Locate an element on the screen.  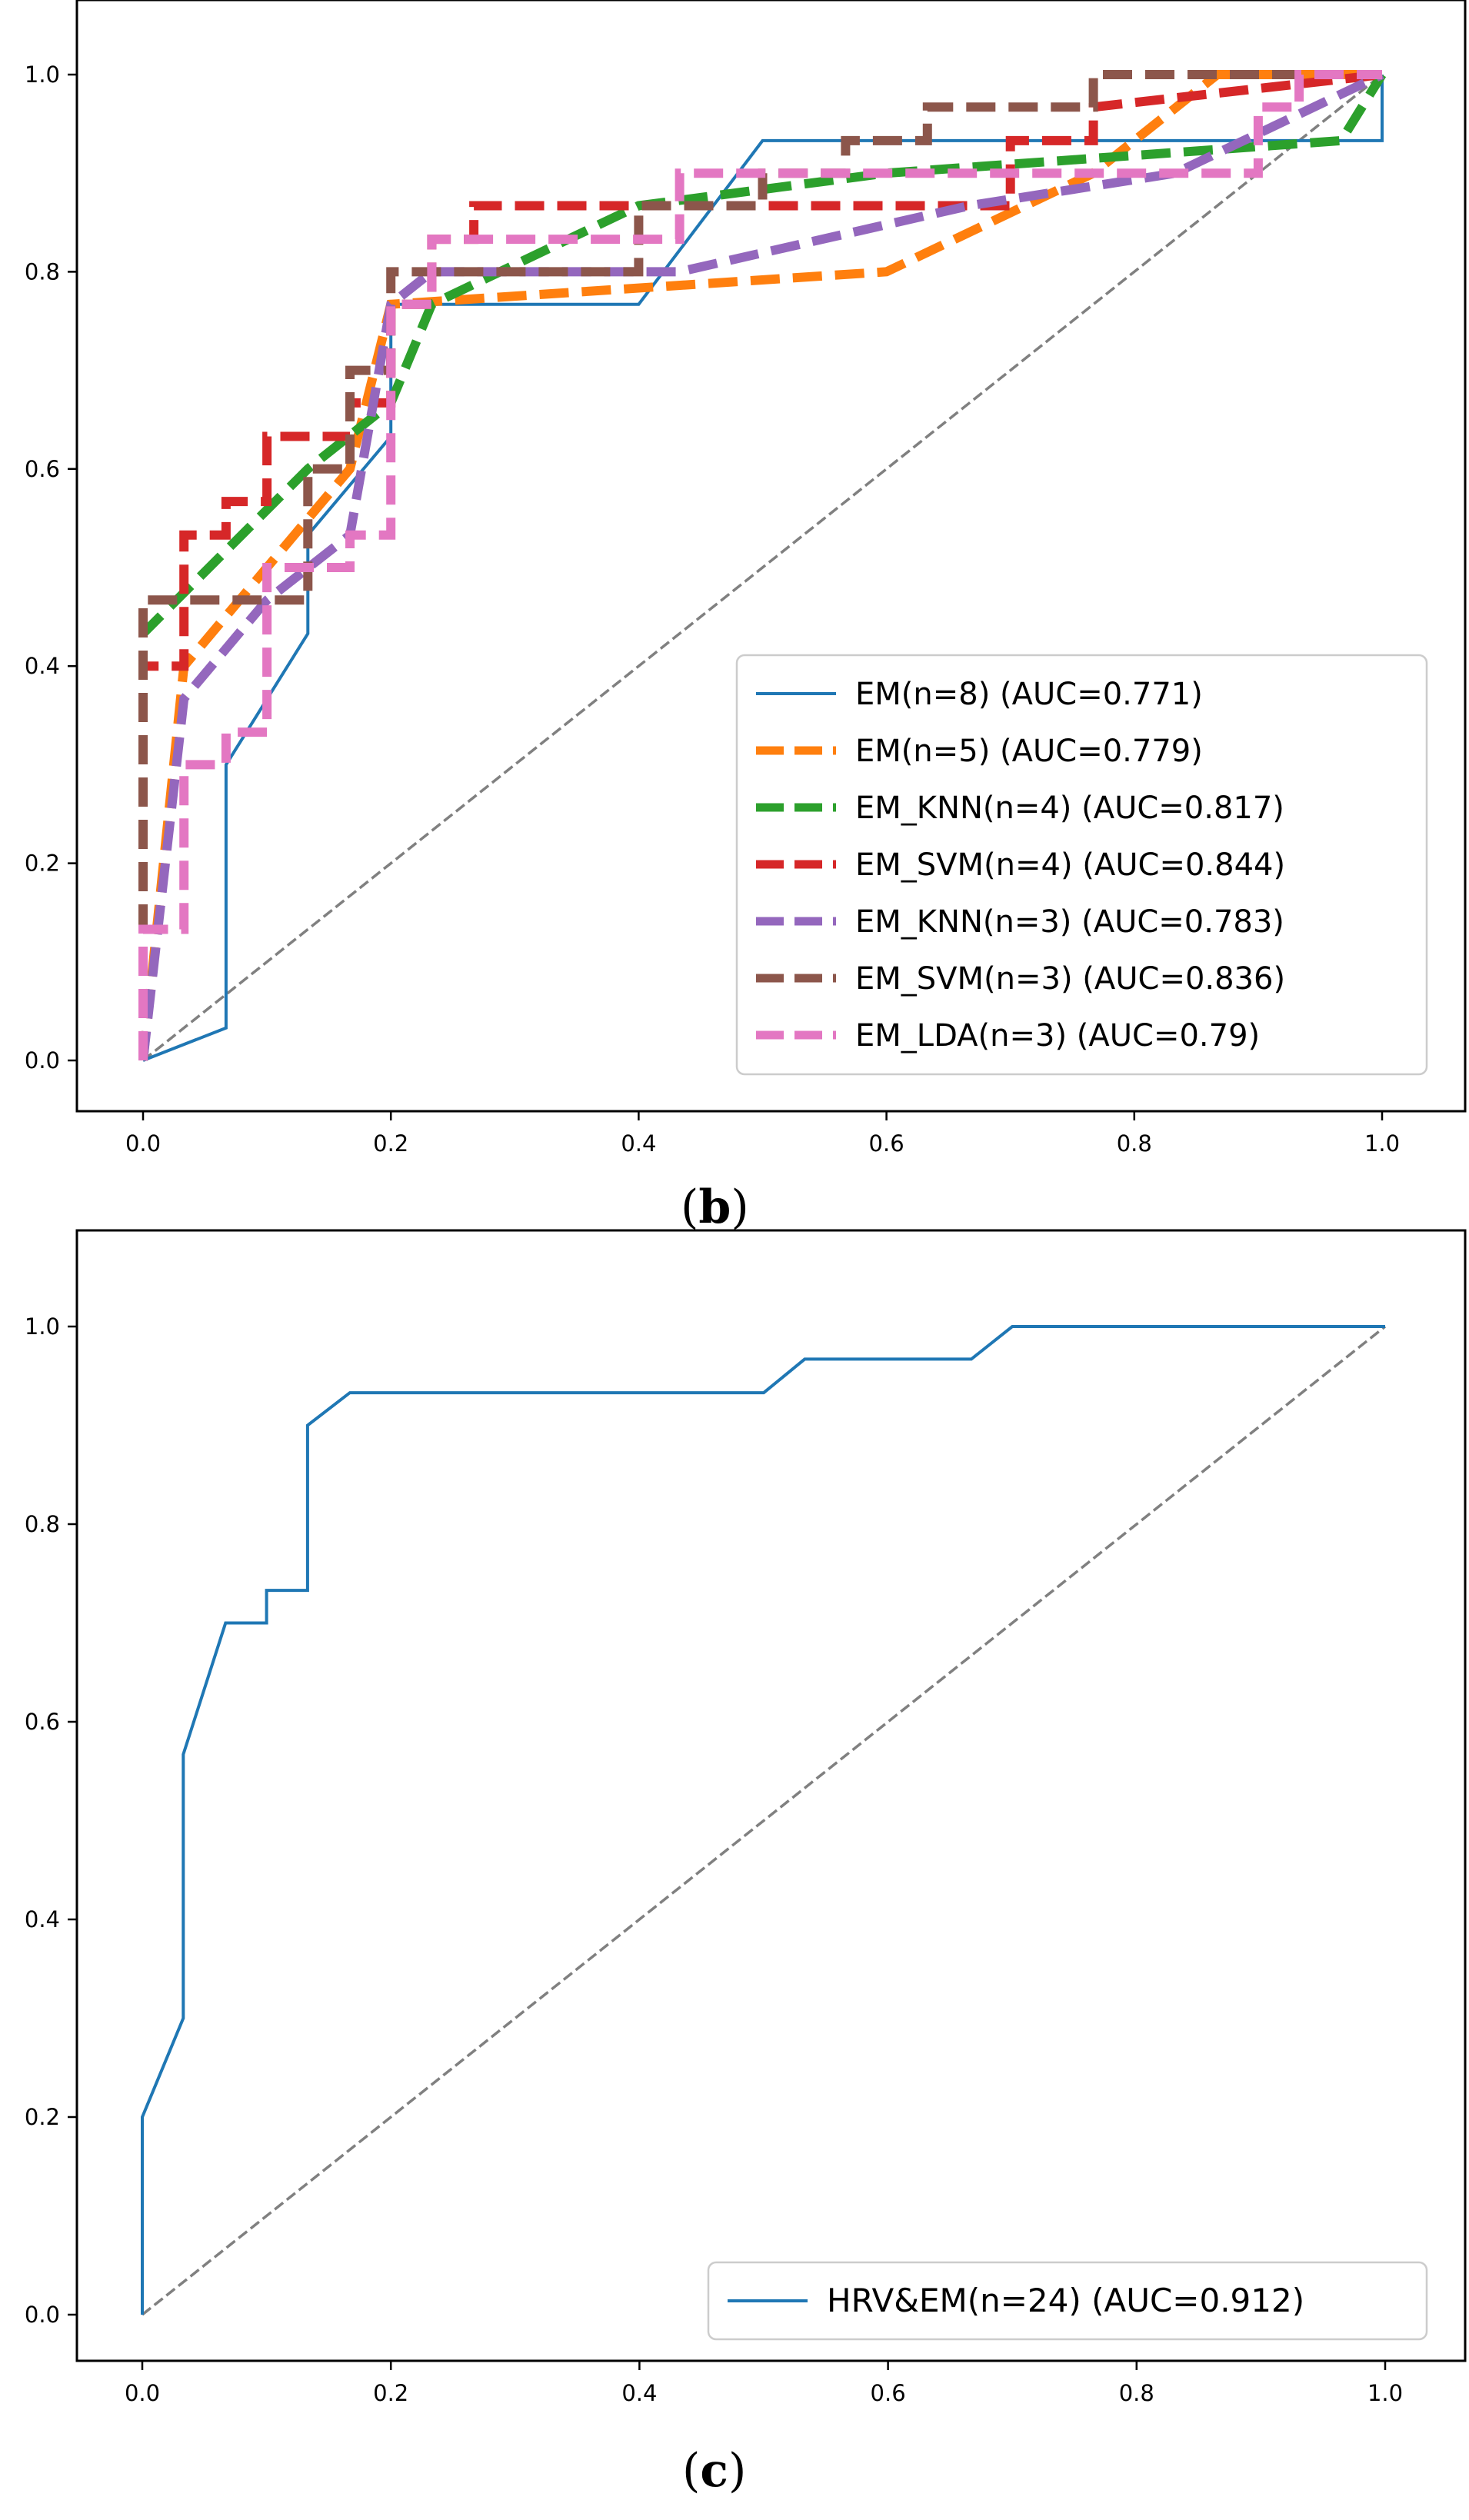
legend-label: EM_KNN(n=4) (AUC=0.817) is located at coordinates (1070, 808).